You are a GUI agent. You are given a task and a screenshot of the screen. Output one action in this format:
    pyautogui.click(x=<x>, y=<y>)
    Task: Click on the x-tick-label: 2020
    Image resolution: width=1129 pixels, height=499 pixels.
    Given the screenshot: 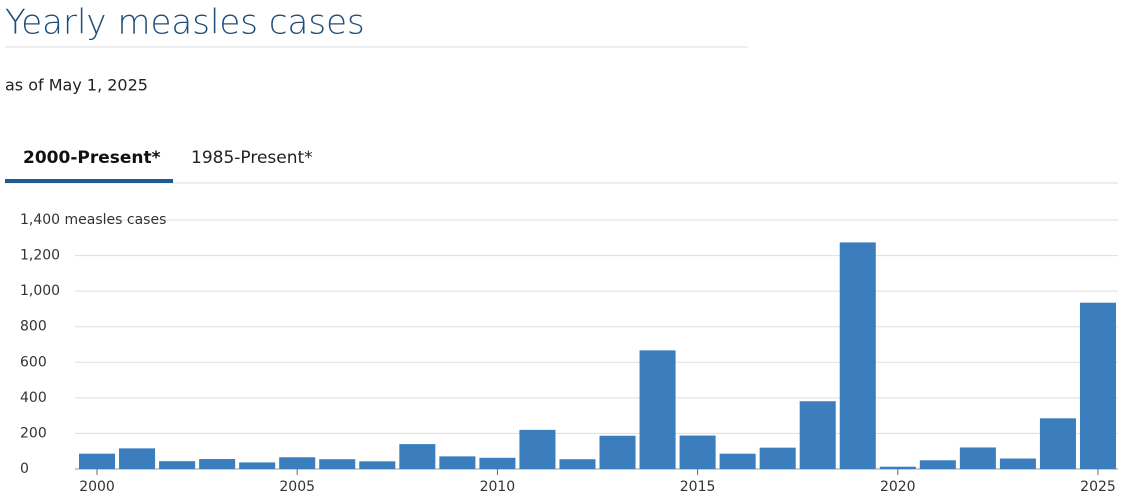 What is the action you would take?
    pyautogui.click(x=898, y=487)
    